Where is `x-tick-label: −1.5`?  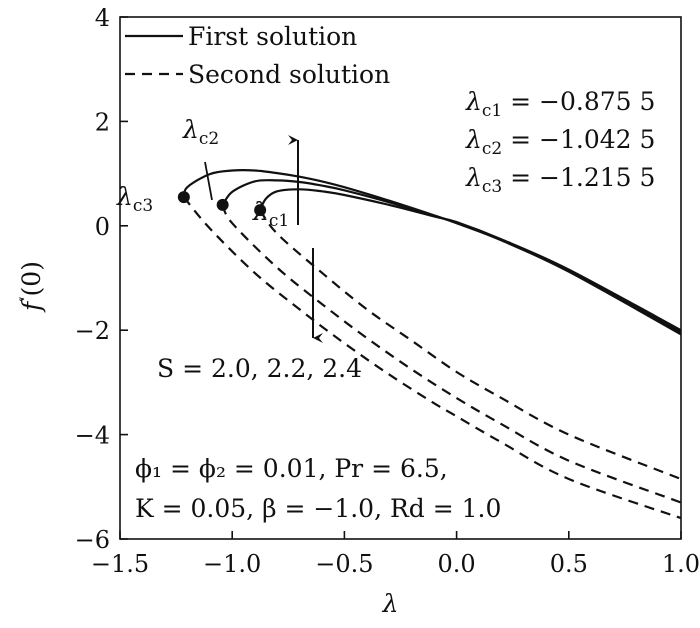
x-tick-label: −1.5 is located at coordinates (120, 564).